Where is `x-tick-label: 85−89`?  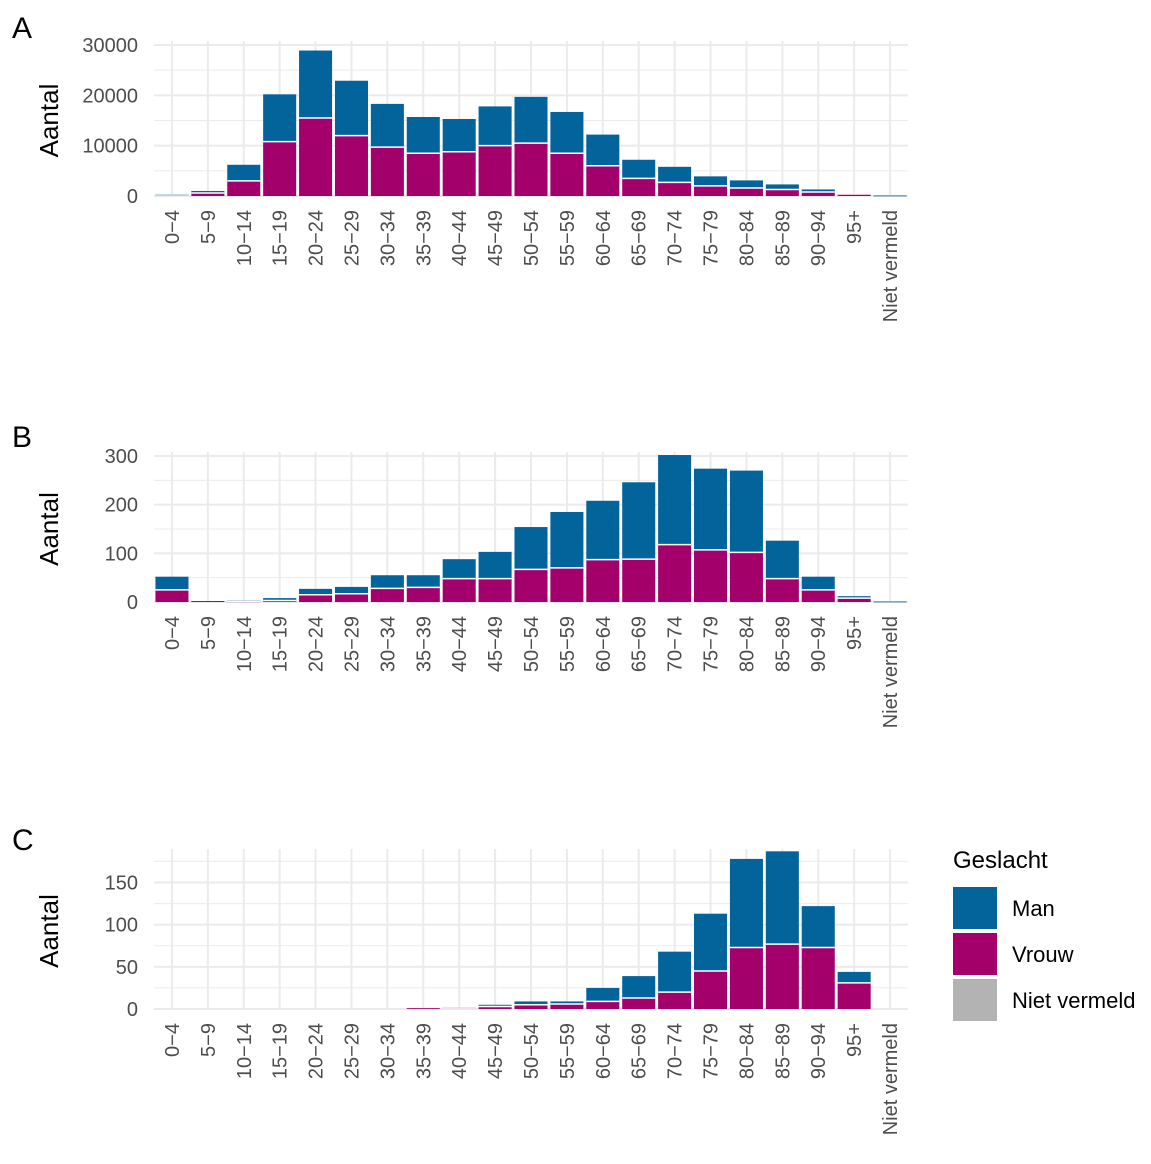
x-tick-label: 85−89 is located at coordinates (783, 238).